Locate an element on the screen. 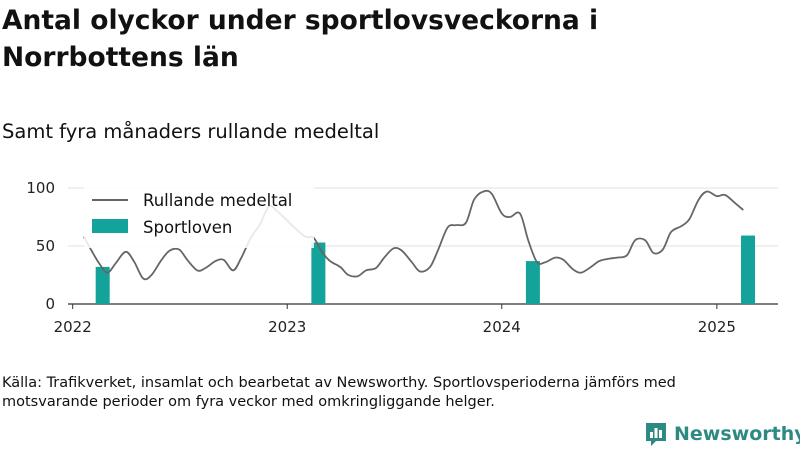 The width and height of the screenshot is (800, 450). legend: Rullande medeltal Sportloven is located at coordinates (199, 217).